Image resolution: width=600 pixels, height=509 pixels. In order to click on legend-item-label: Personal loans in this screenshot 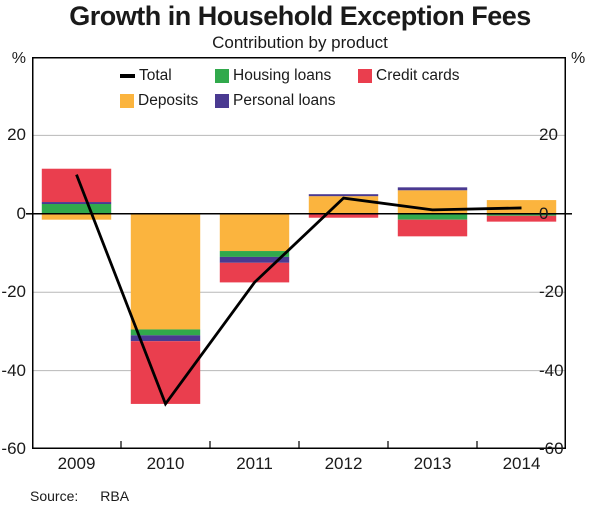, I will do `click(284, 100)`.